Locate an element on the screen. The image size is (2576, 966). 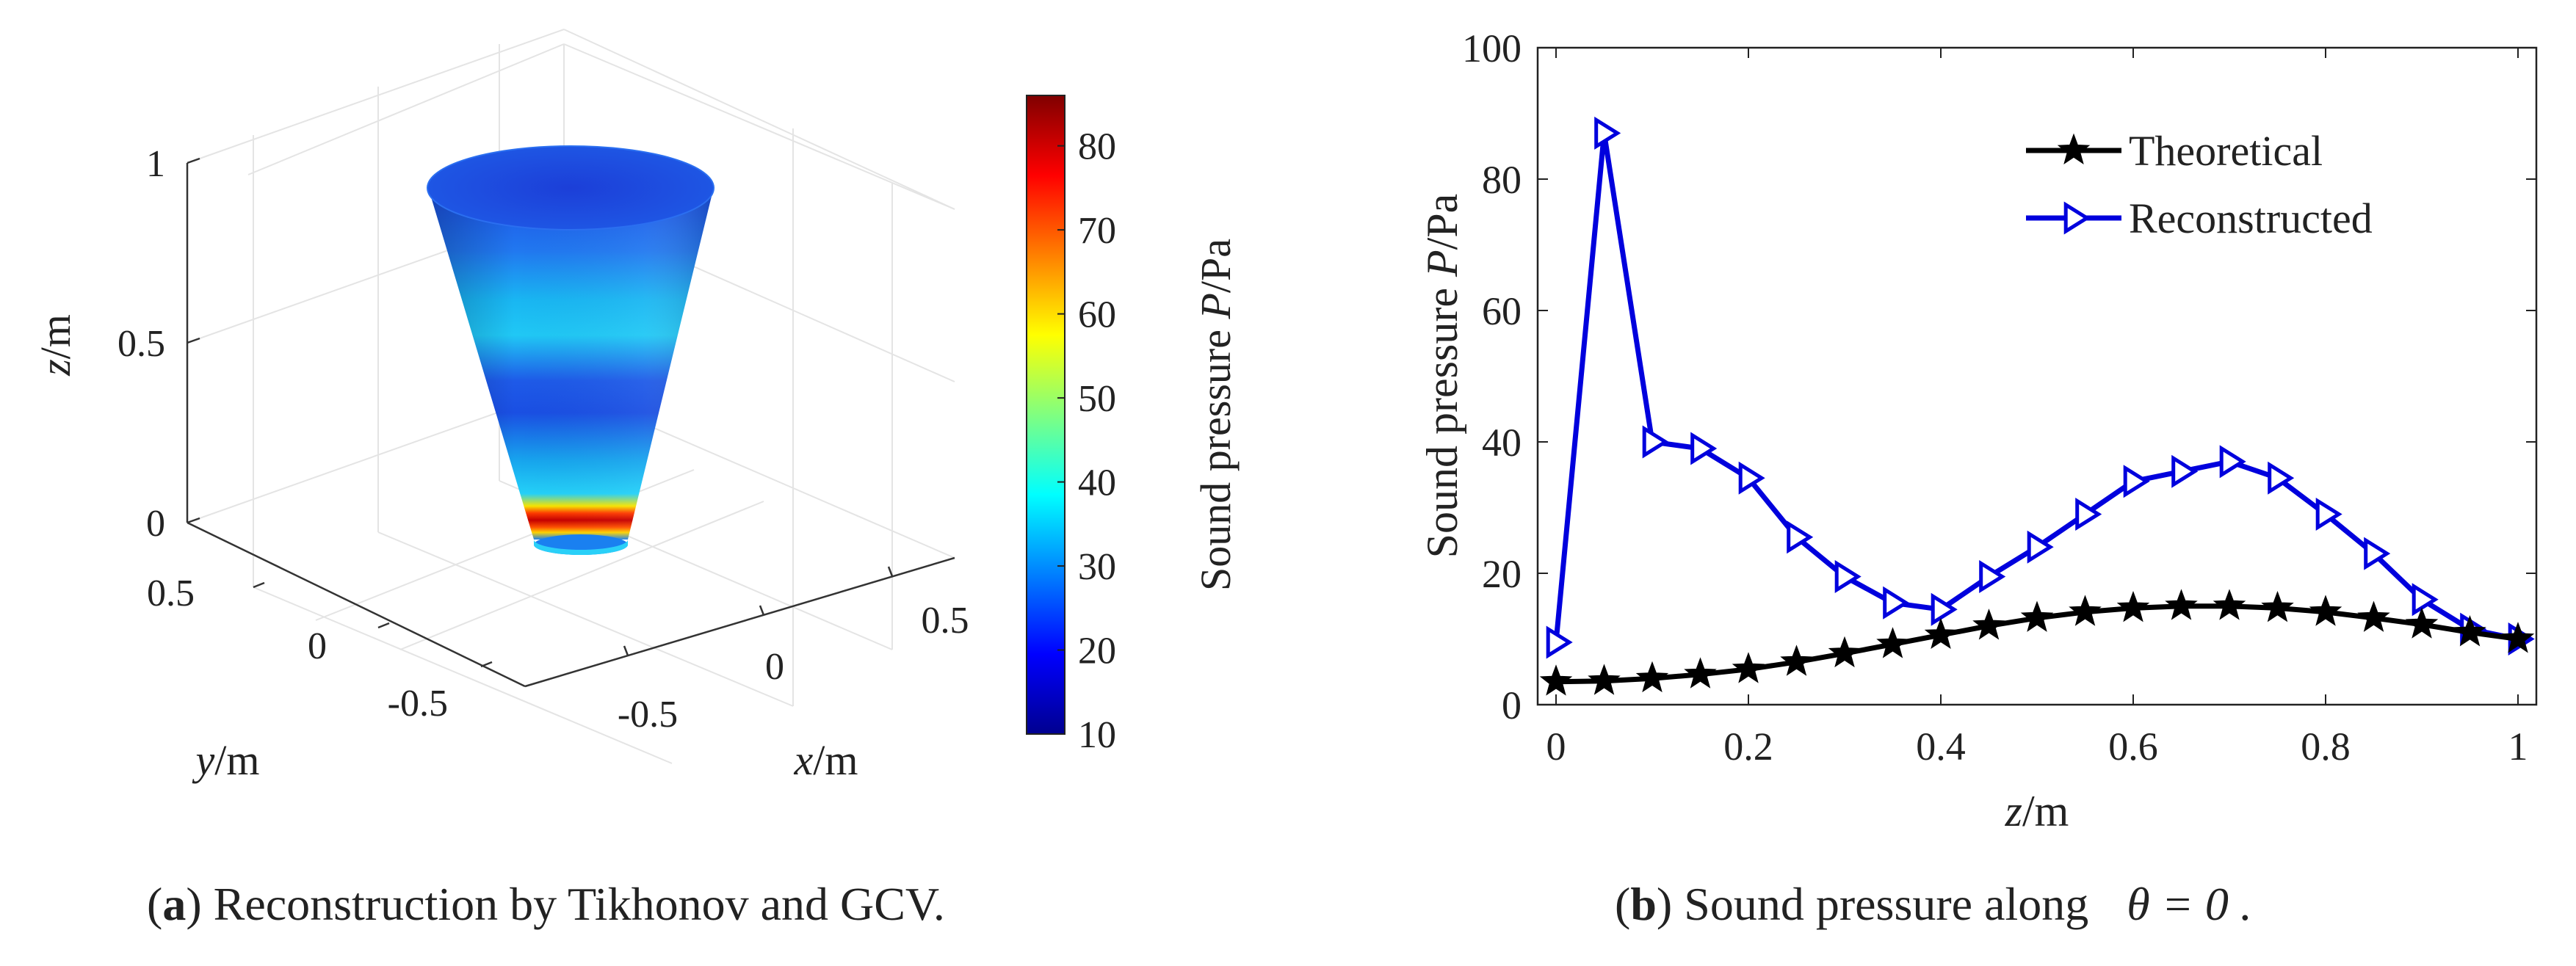
y-tick-neg-0-5: -0.5 is located at coordinates (418, 703).